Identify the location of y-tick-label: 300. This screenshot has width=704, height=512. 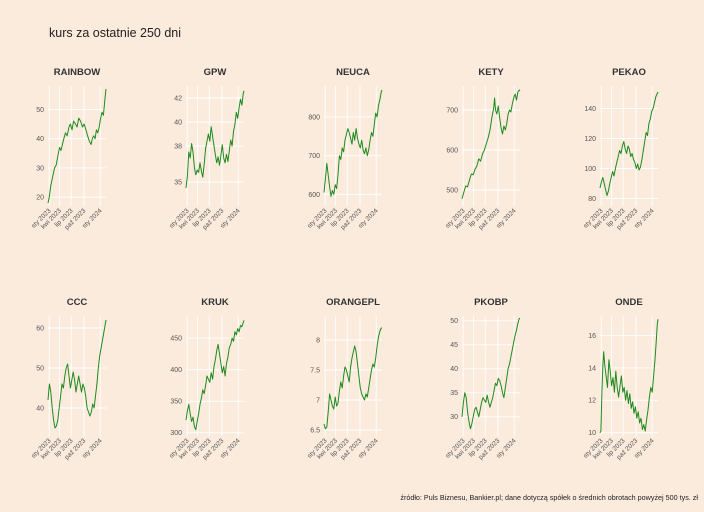
(176, 433).